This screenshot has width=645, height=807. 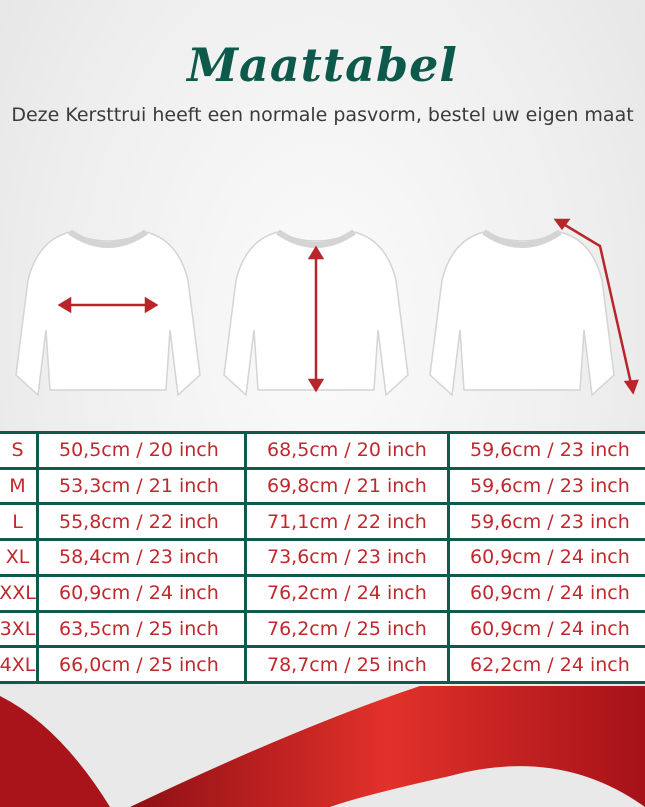 What do you see at coordinates (322, 746) in the screenshot?
I see `ribbon-decoration` at bounding box center [322, 746].